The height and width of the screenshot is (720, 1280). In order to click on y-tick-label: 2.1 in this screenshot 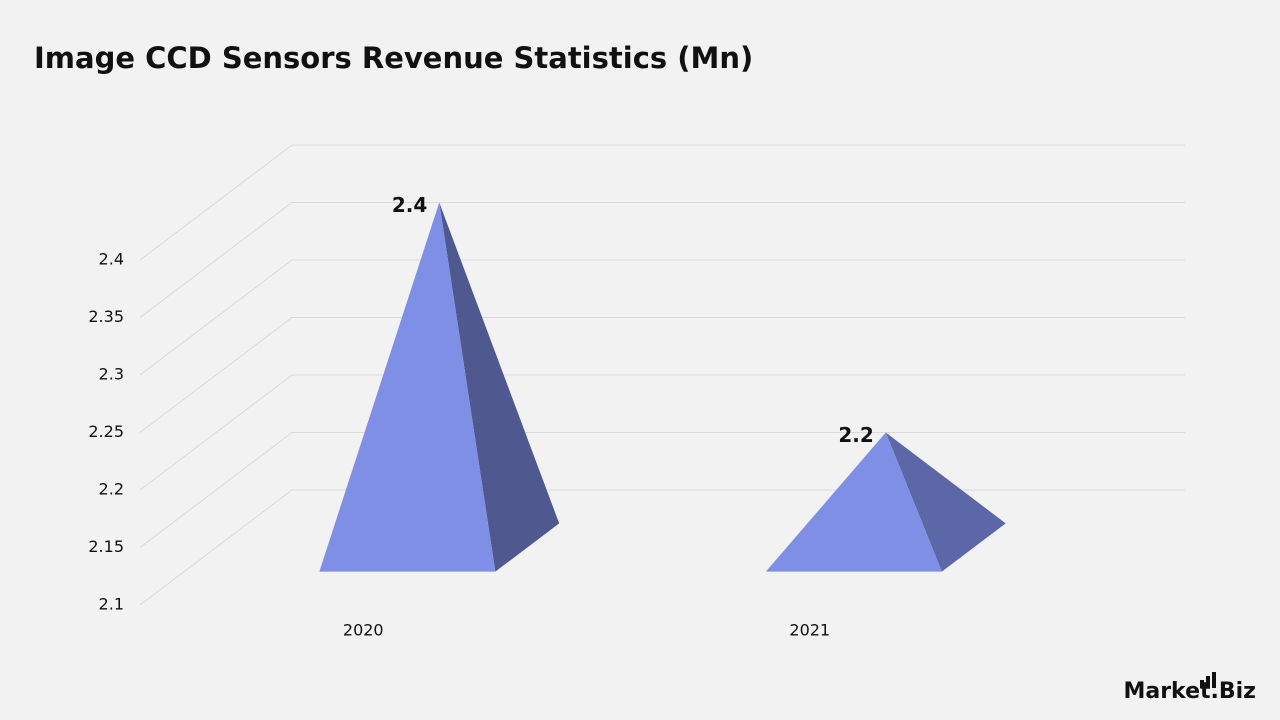, I will do `click(111, 604)`.